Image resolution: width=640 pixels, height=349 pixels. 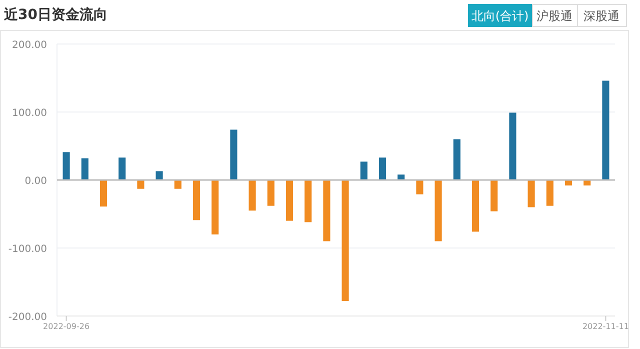 I want to click on x-tick-label: 2022-11-11, so click(x=605, y=326).